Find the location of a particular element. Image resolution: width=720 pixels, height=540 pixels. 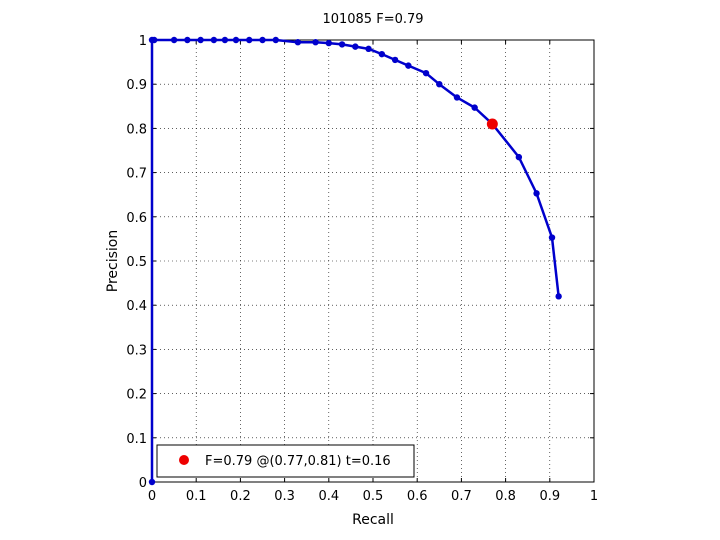

legend: F=0.79 @(0.77,0.81) t=0.16 is located at coordinates (285, 461).